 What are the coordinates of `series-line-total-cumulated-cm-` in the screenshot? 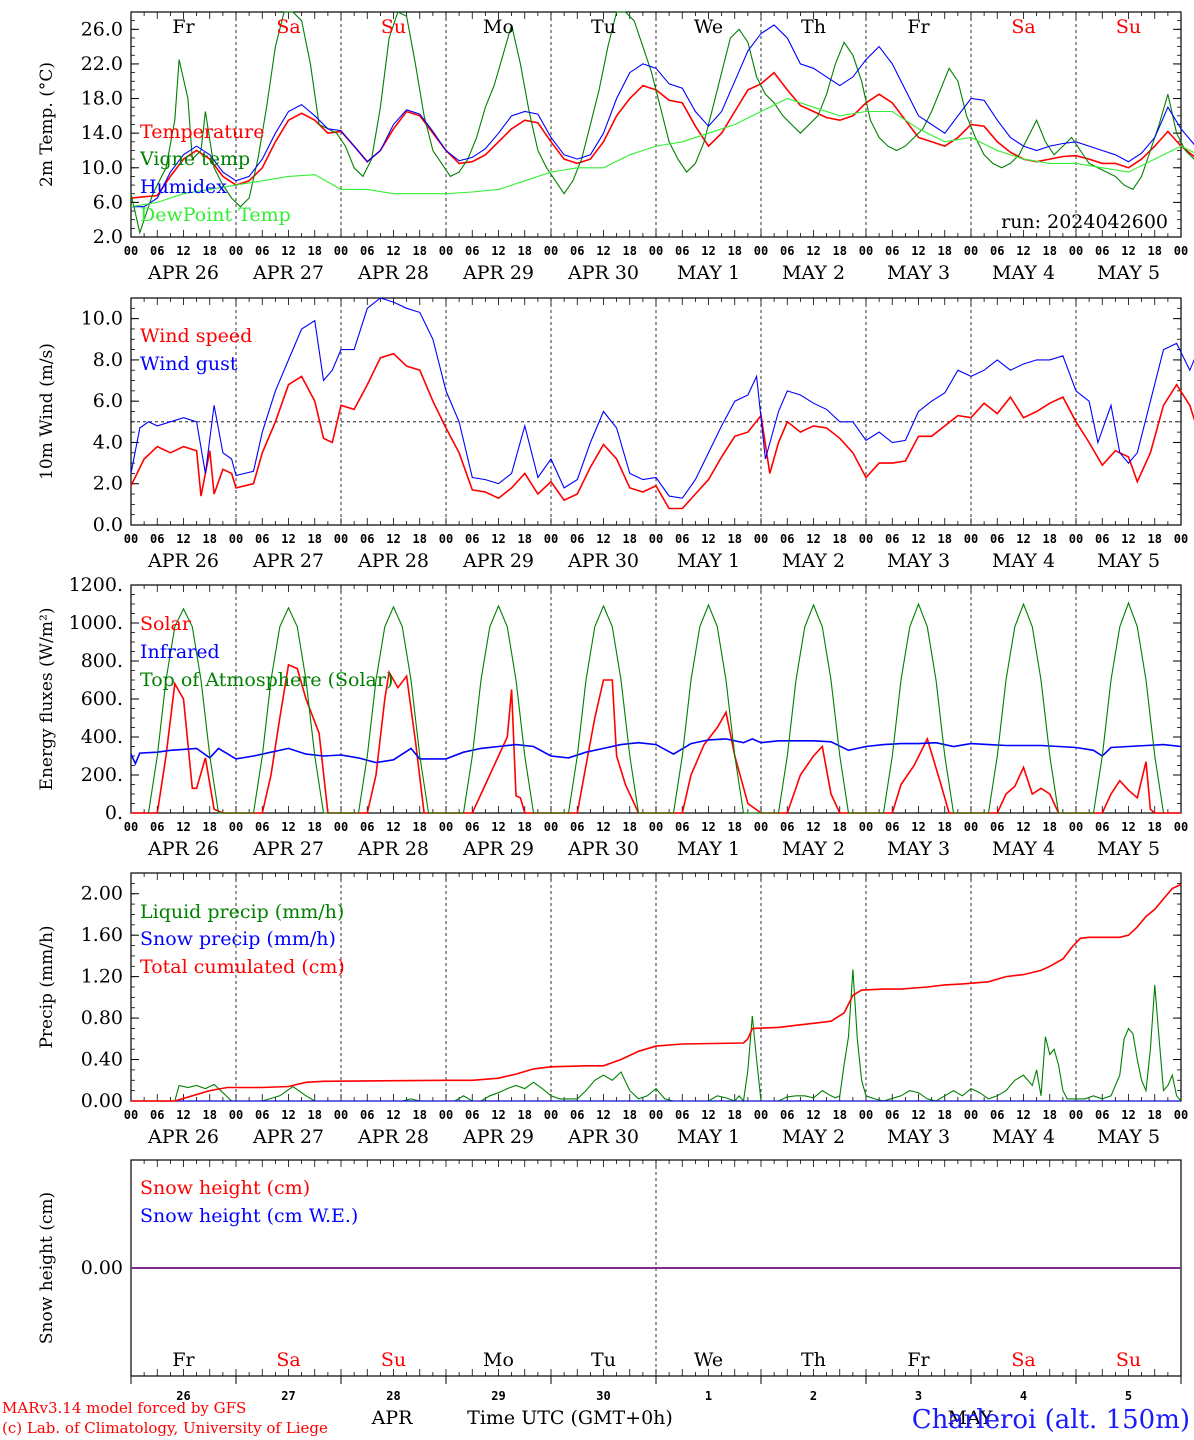 It's located at (656, 992).